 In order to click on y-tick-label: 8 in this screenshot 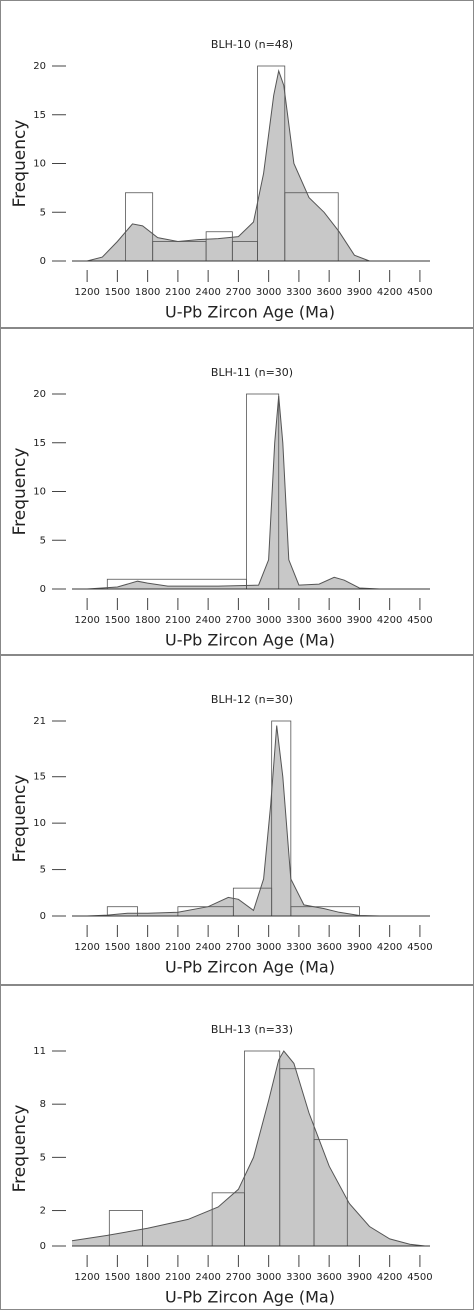, I will do `click(43, 1104)`.